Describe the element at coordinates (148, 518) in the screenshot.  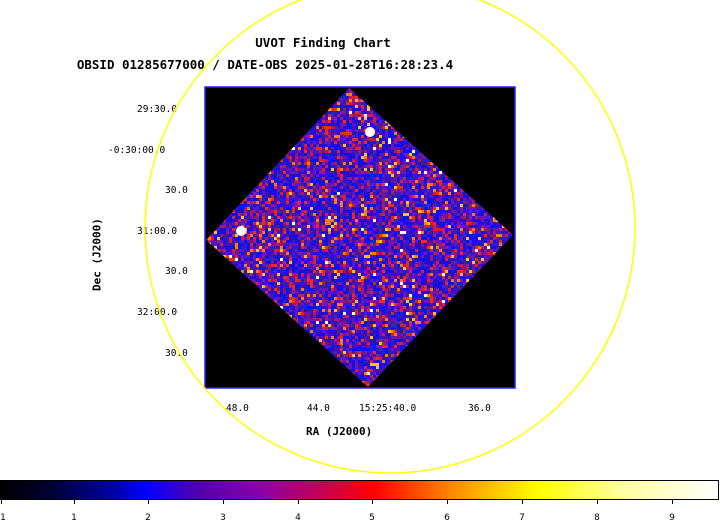
I see `colorbar-tick-label: 2` at that location.